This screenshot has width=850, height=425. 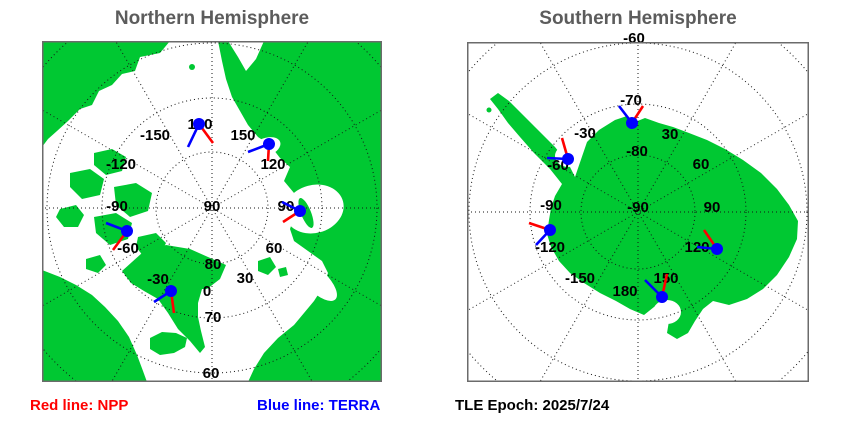 What do you see at coordinates (319, 405) in the screenshot?
I see `legend-terra-blue-line: Blue line: TERRA` at bounding box center [319, 405].